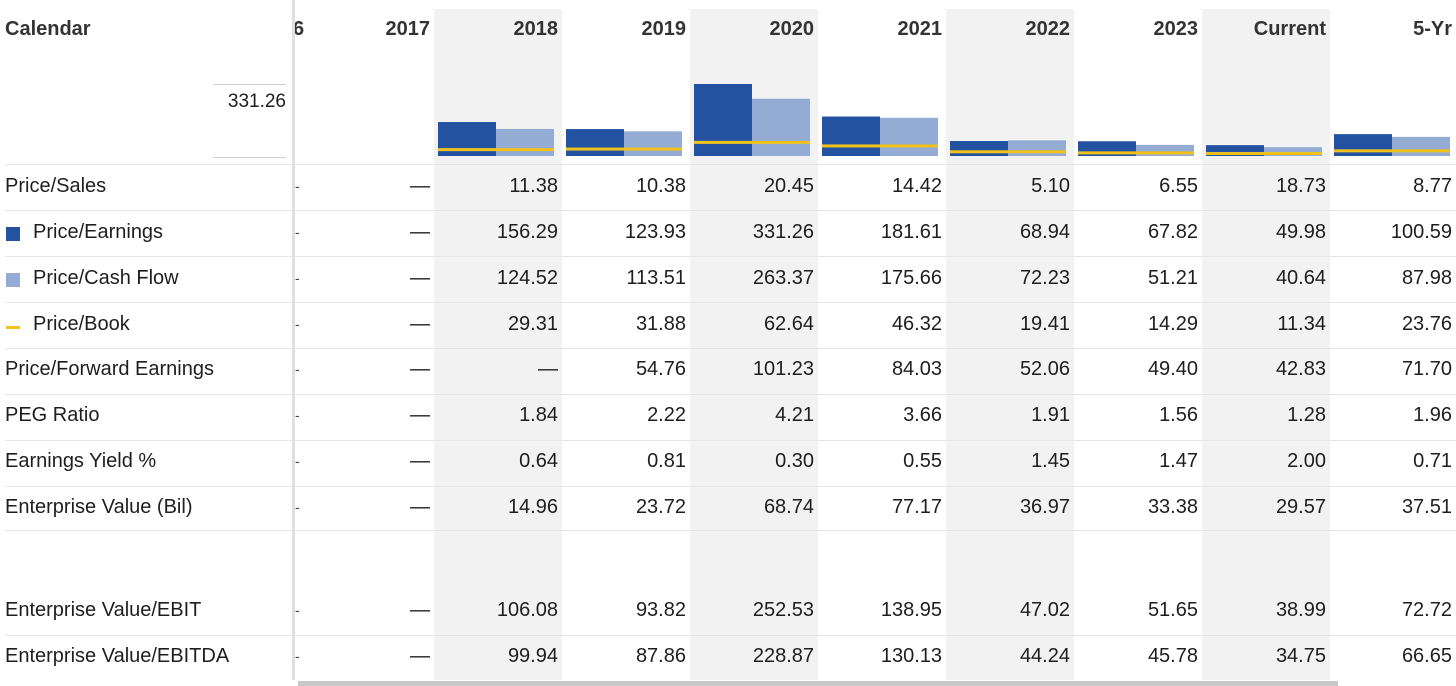 This screenshot has width=1456, height=686. I want to click on value-cell: 2.22, so click(666, 415).